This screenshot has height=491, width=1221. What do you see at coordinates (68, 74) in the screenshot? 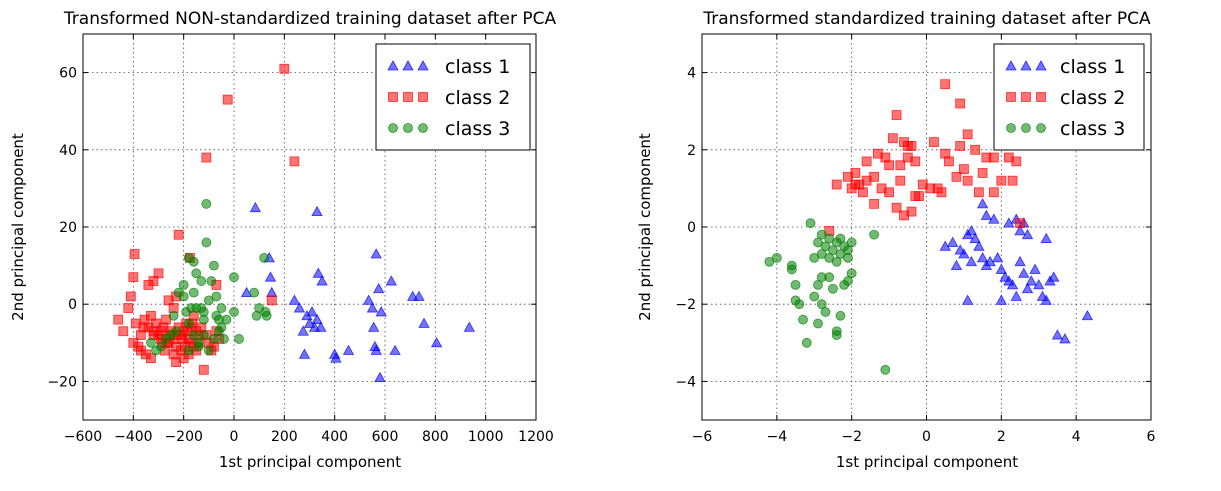
I see `chart-left-ytick-label: 60` at bounding box center [68, 74].